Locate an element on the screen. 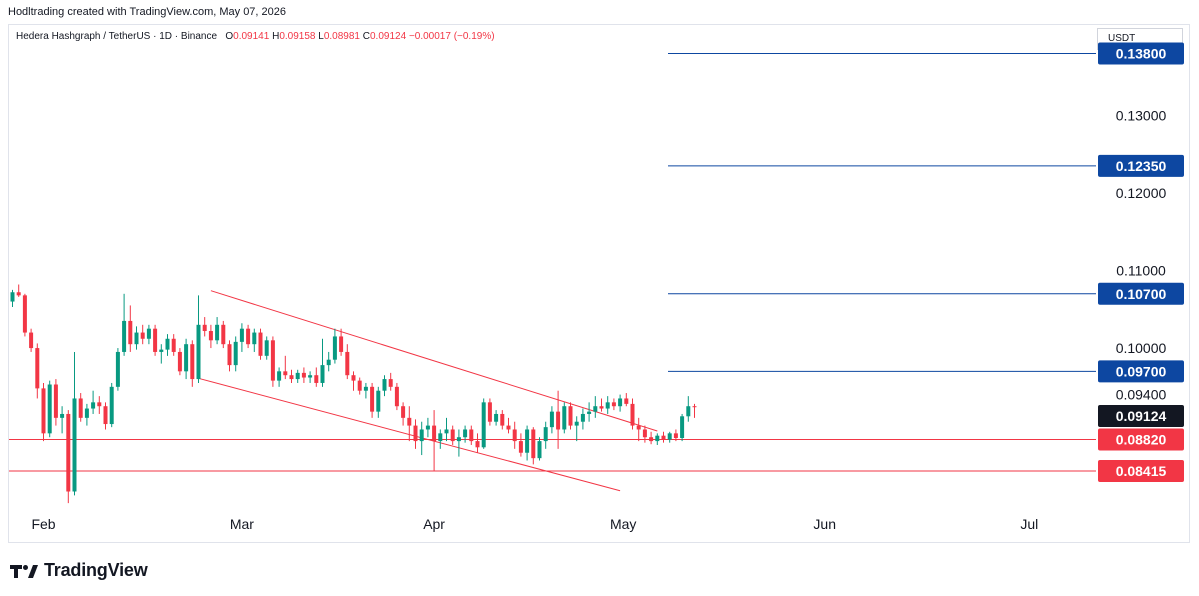  price-badge-label: 0.10700 is located at coordinates (1141, 294).